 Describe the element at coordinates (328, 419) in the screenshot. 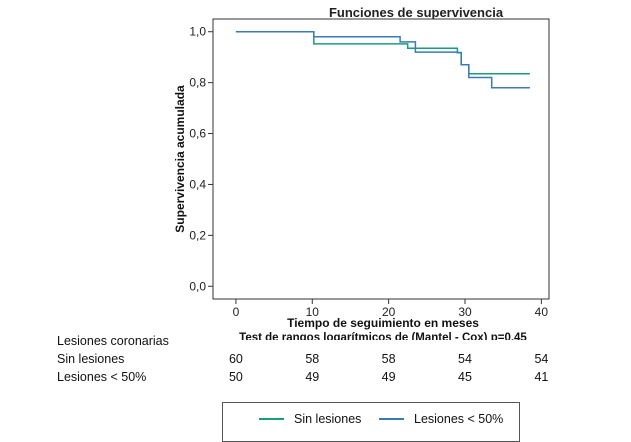

I see `legend-label: Sin lesiones` at that location.